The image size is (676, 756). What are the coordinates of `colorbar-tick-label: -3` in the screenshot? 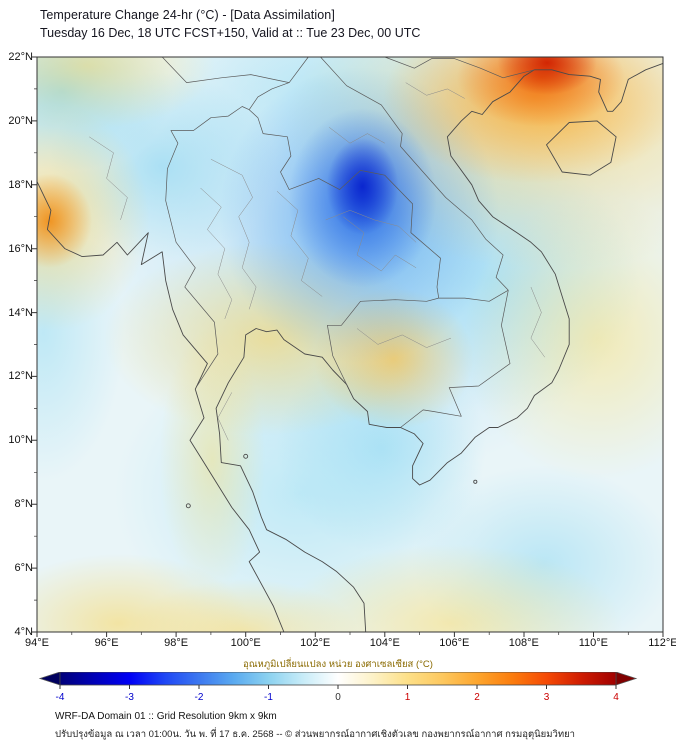 It's located at (129, 697).